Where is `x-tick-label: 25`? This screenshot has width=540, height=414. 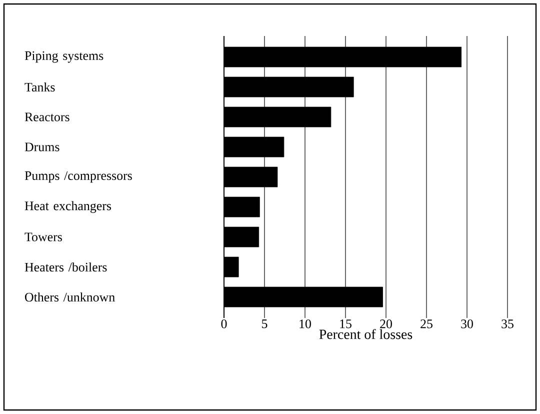
x-tick-label: 25 is located at coordinates (426, 324).